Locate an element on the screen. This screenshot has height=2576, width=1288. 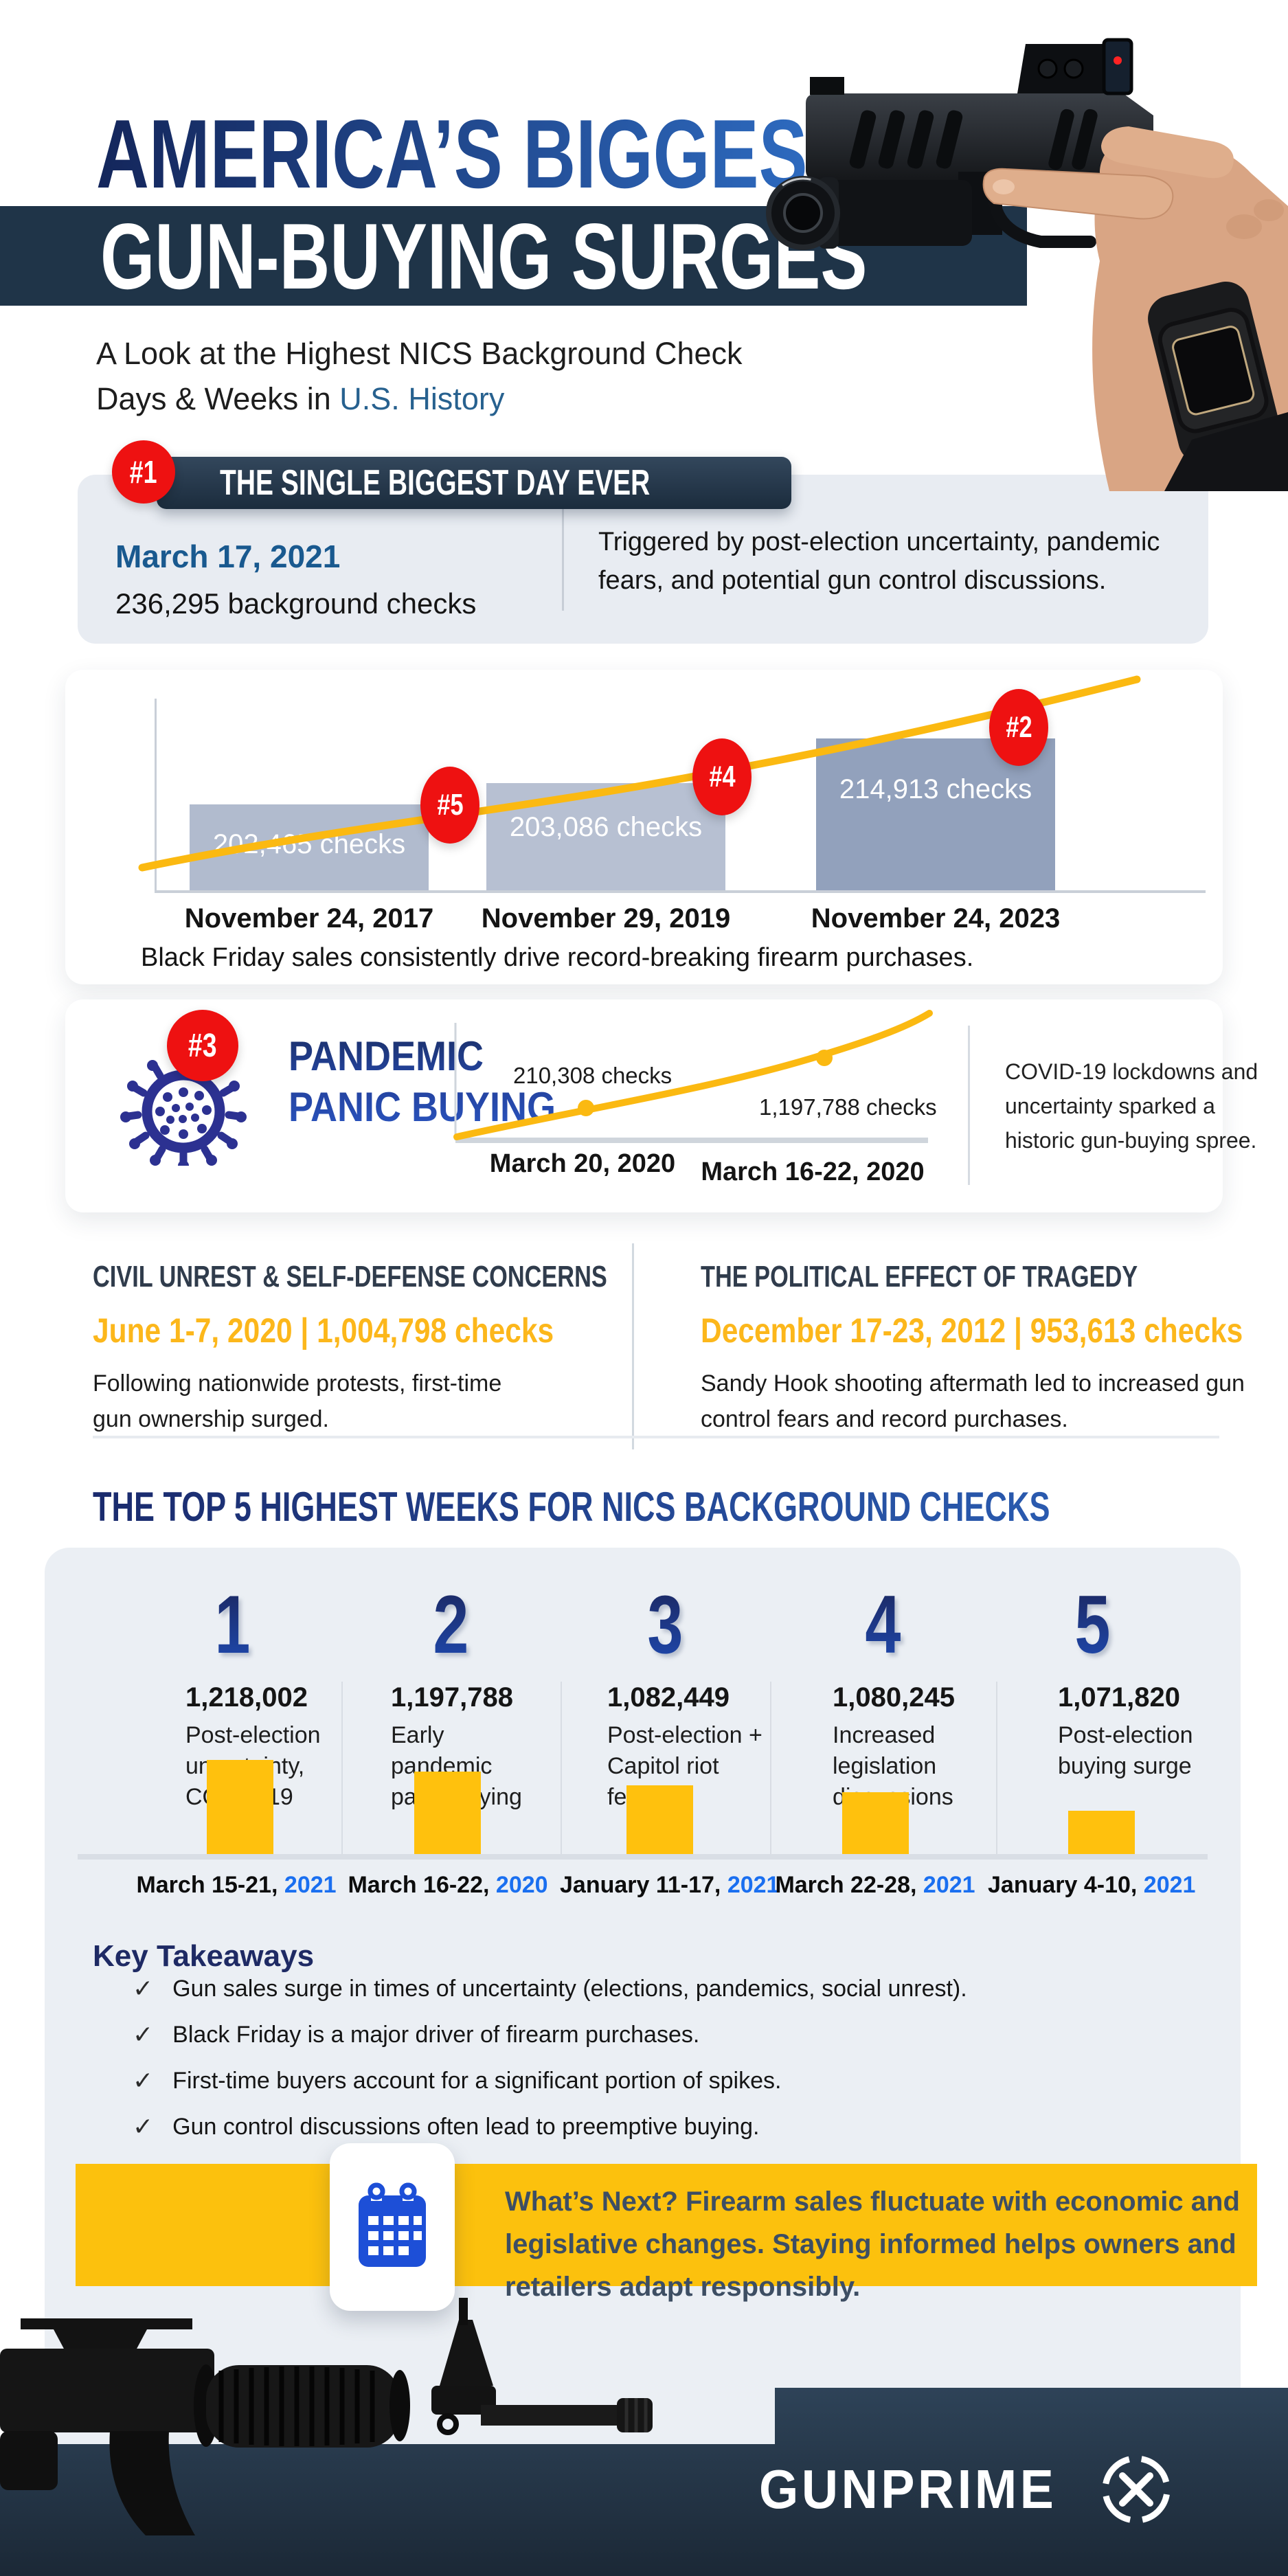
top5-baseline is located at coordinates (643, 1857).